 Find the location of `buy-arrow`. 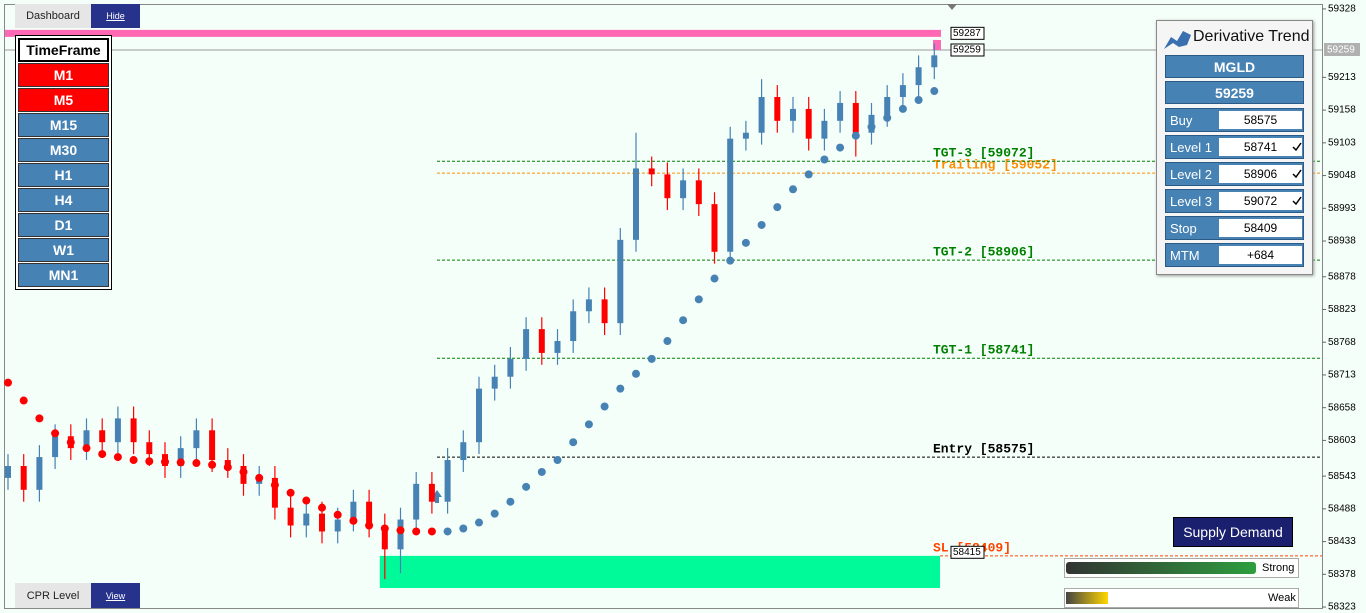

buy-arrow is located at coordinates (437, 496).